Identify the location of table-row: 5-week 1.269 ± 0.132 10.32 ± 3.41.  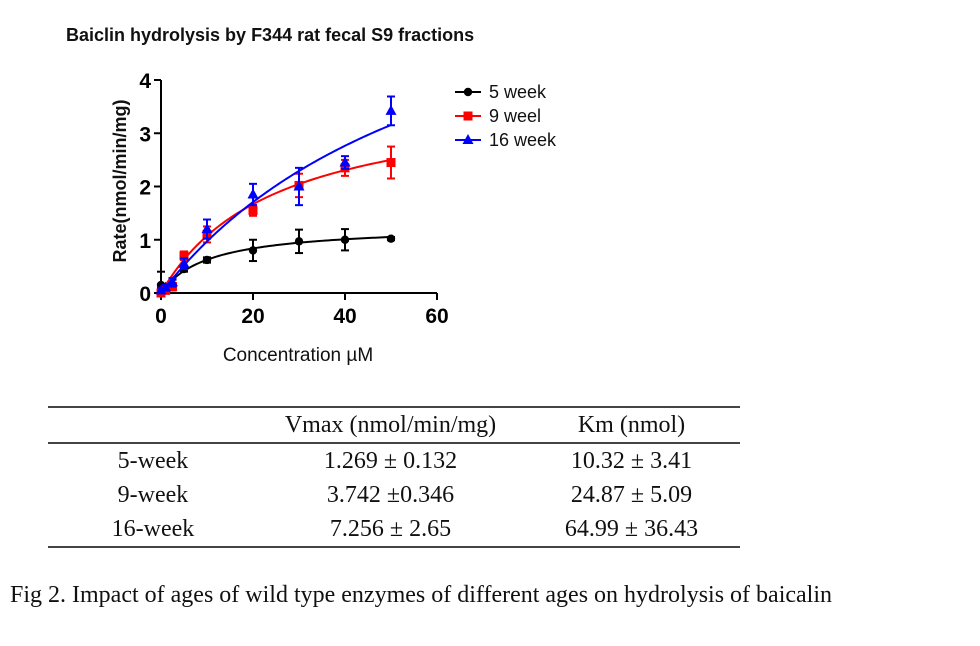
(394, 460).